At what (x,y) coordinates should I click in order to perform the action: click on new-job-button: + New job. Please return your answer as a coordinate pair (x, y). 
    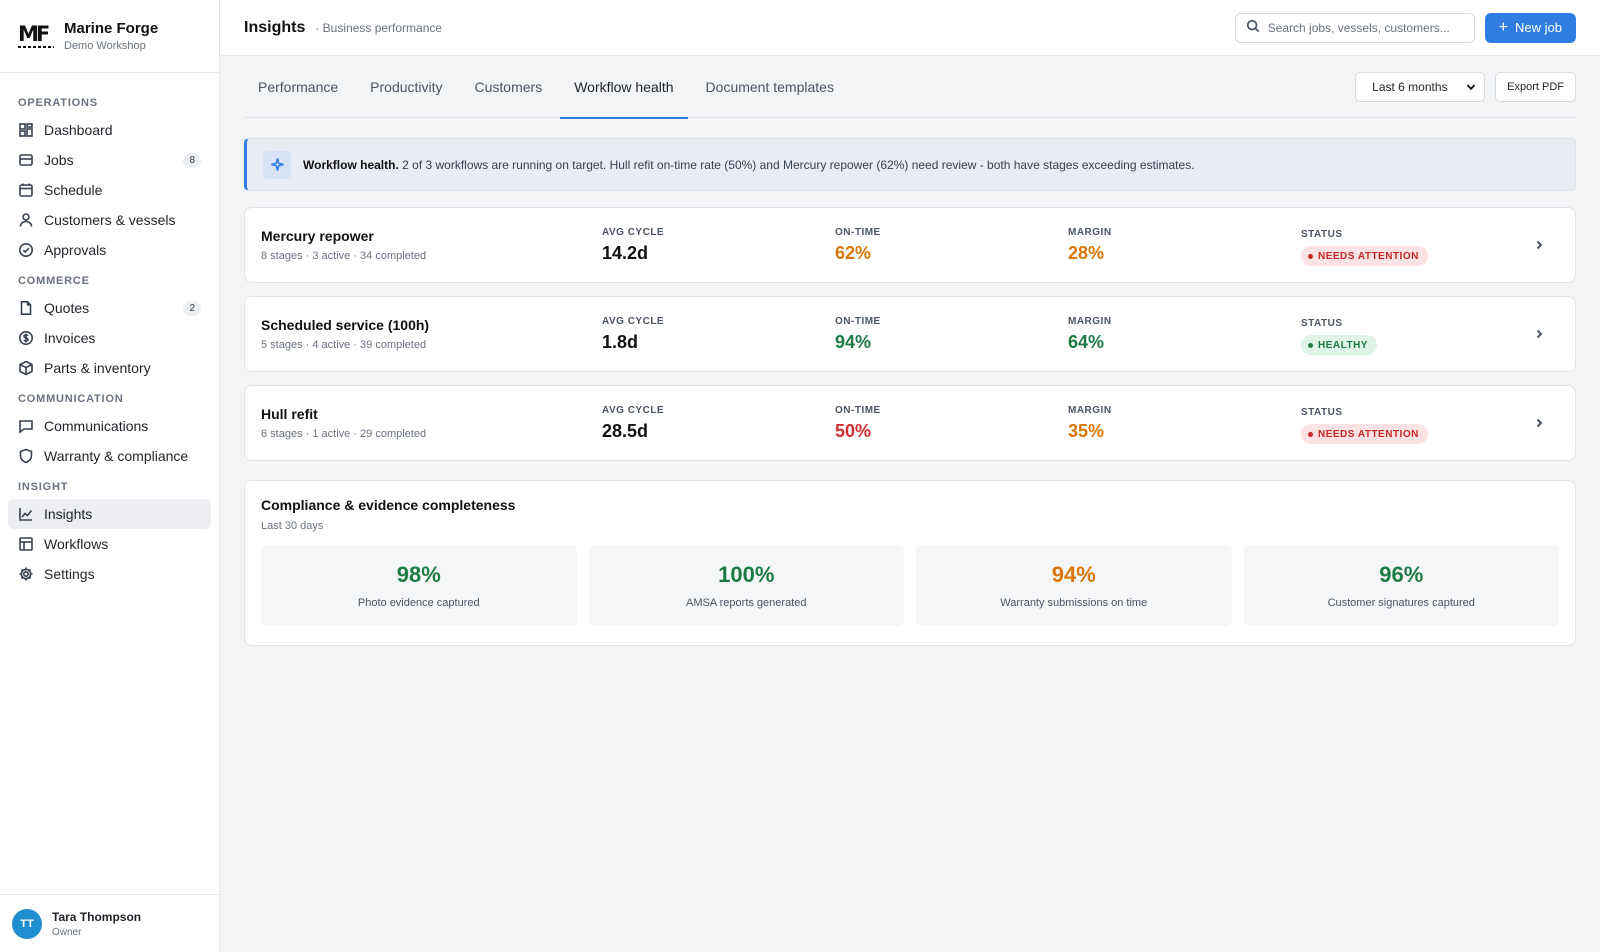
    Looking at the image, I should click on (1530, 27).